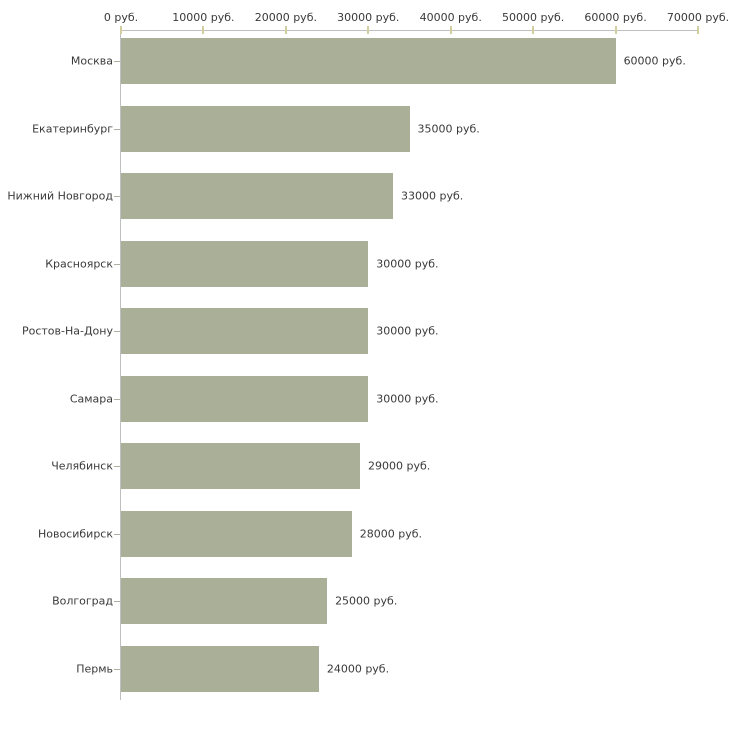 This screenshot has height=730, width=730. What do you see at coordinates (410, 30) in the screenshot?
I see `x-axis-line` at bounding box center [410, 30].